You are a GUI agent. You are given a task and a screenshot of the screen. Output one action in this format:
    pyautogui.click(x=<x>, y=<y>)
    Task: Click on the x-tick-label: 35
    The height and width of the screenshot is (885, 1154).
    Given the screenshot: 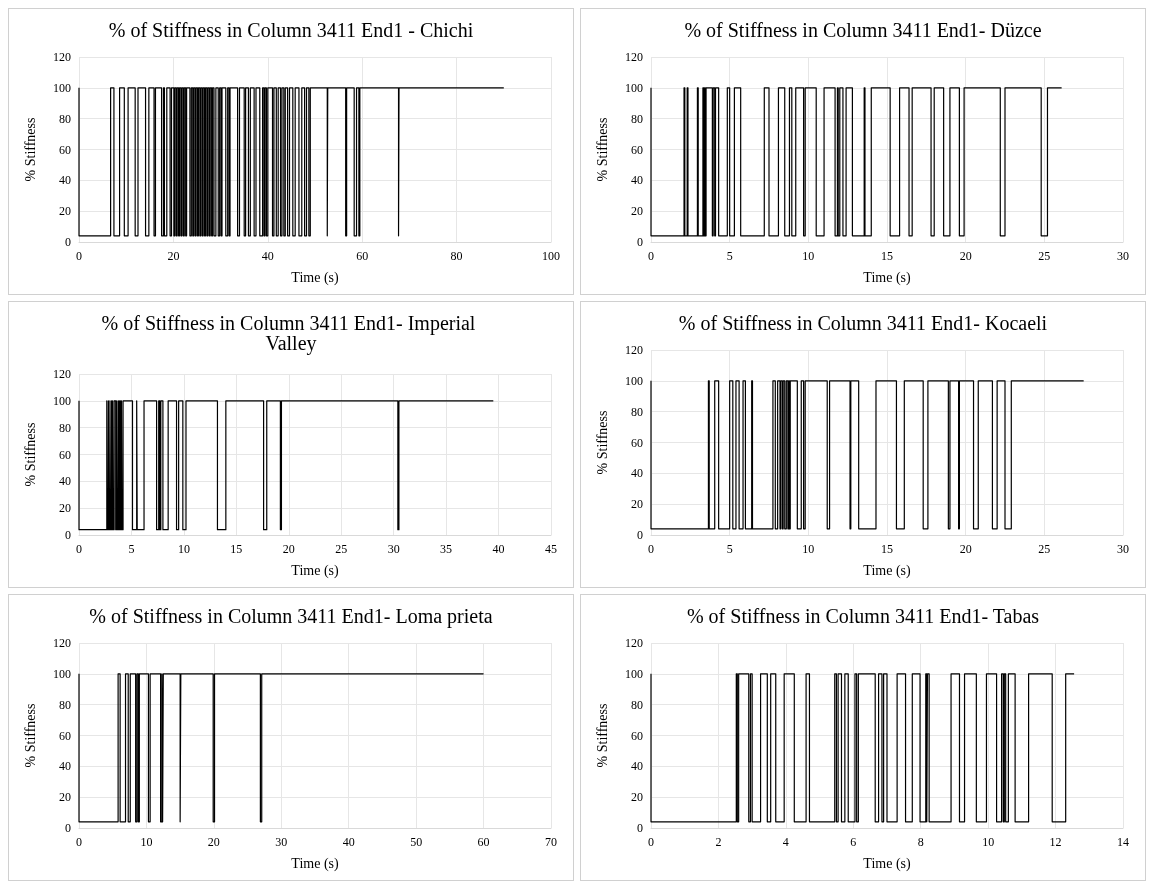 What is the action you would take?
    pyautogui.click(x=446, y=549)
    